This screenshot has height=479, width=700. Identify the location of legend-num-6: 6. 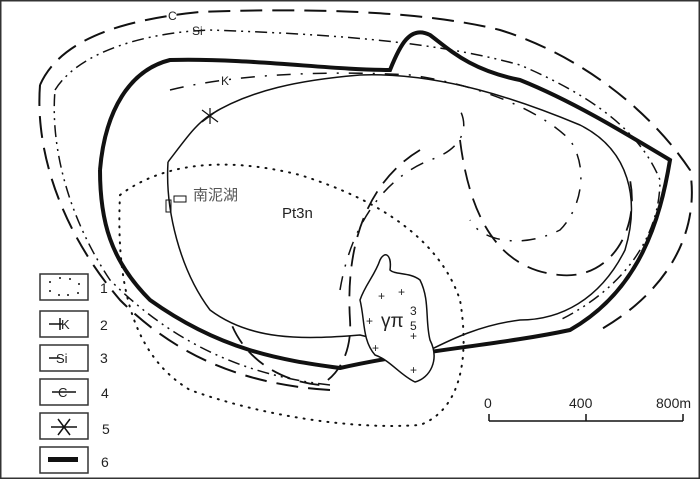
(105, 462).